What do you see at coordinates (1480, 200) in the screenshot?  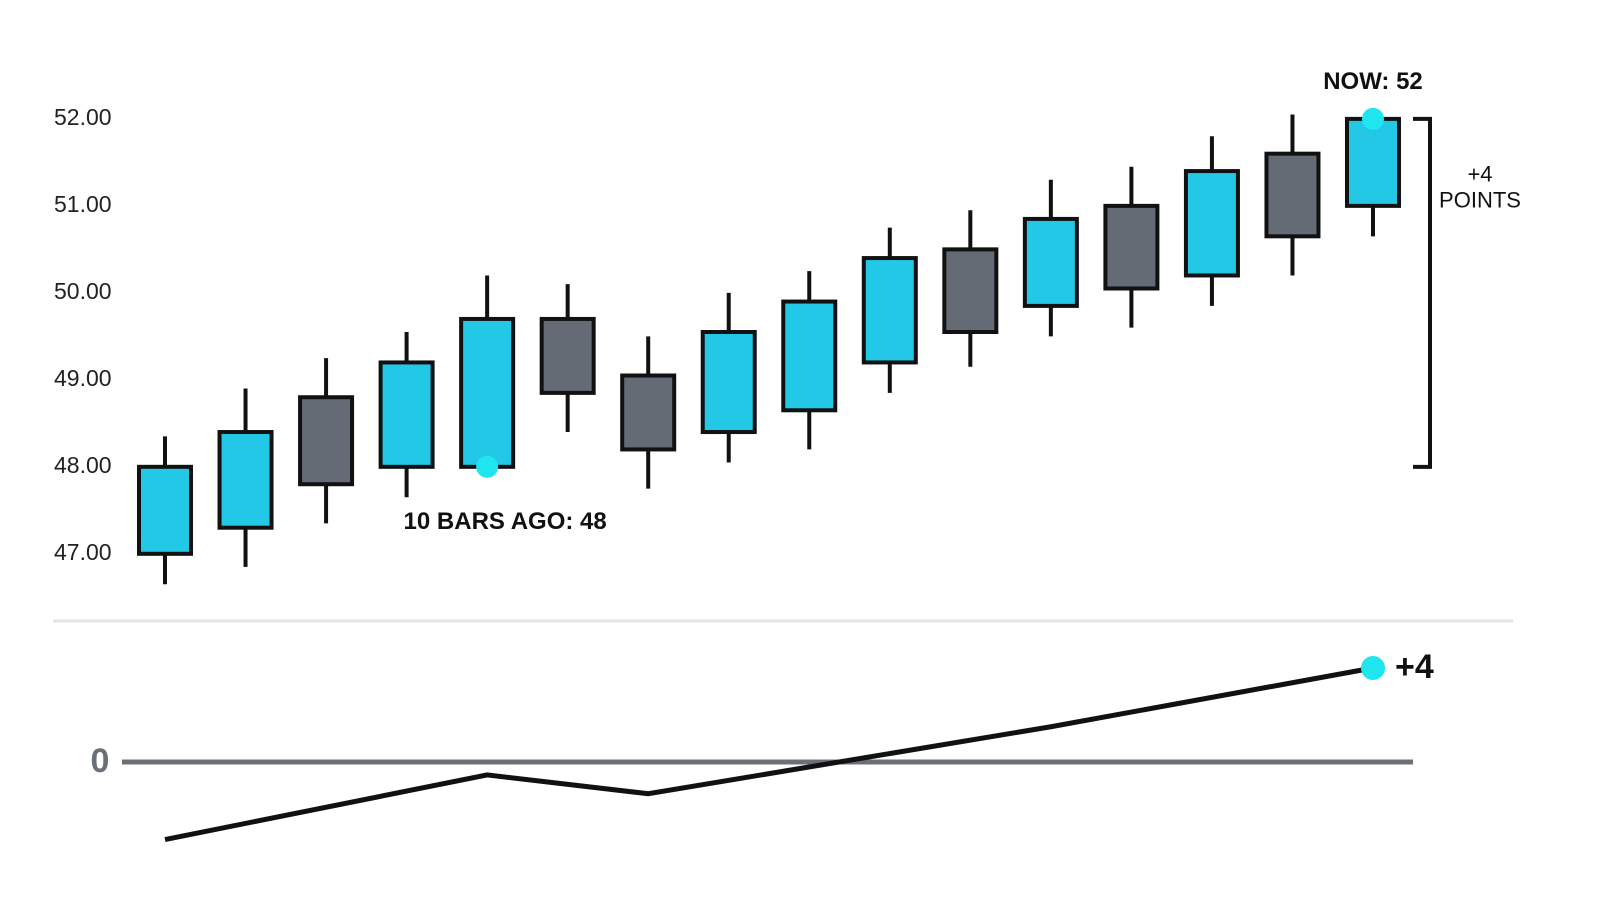 I see `bracket-label: POINTS` at bounding box center [1480, 200].